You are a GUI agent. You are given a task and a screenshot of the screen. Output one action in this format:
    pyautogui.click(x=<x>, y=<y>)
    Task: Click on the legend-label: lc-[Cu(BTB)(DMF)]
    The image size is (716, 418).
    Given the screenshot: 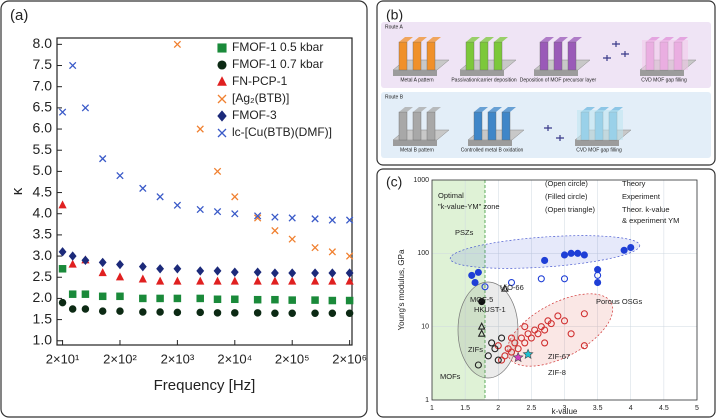 What is the action you would take?
    pyautogui.click(x=282, y=132)
    